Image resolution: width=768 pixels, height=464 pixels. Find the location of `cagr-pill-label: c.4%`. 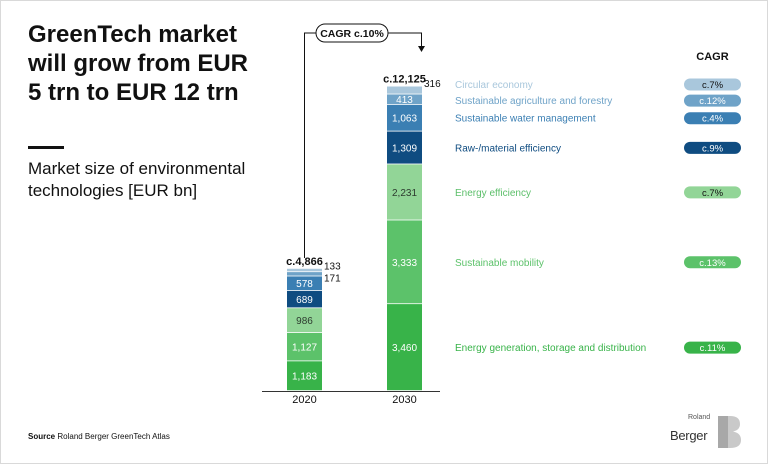

cagr-pill-label: c.4% is located at coordinates (713, 119).